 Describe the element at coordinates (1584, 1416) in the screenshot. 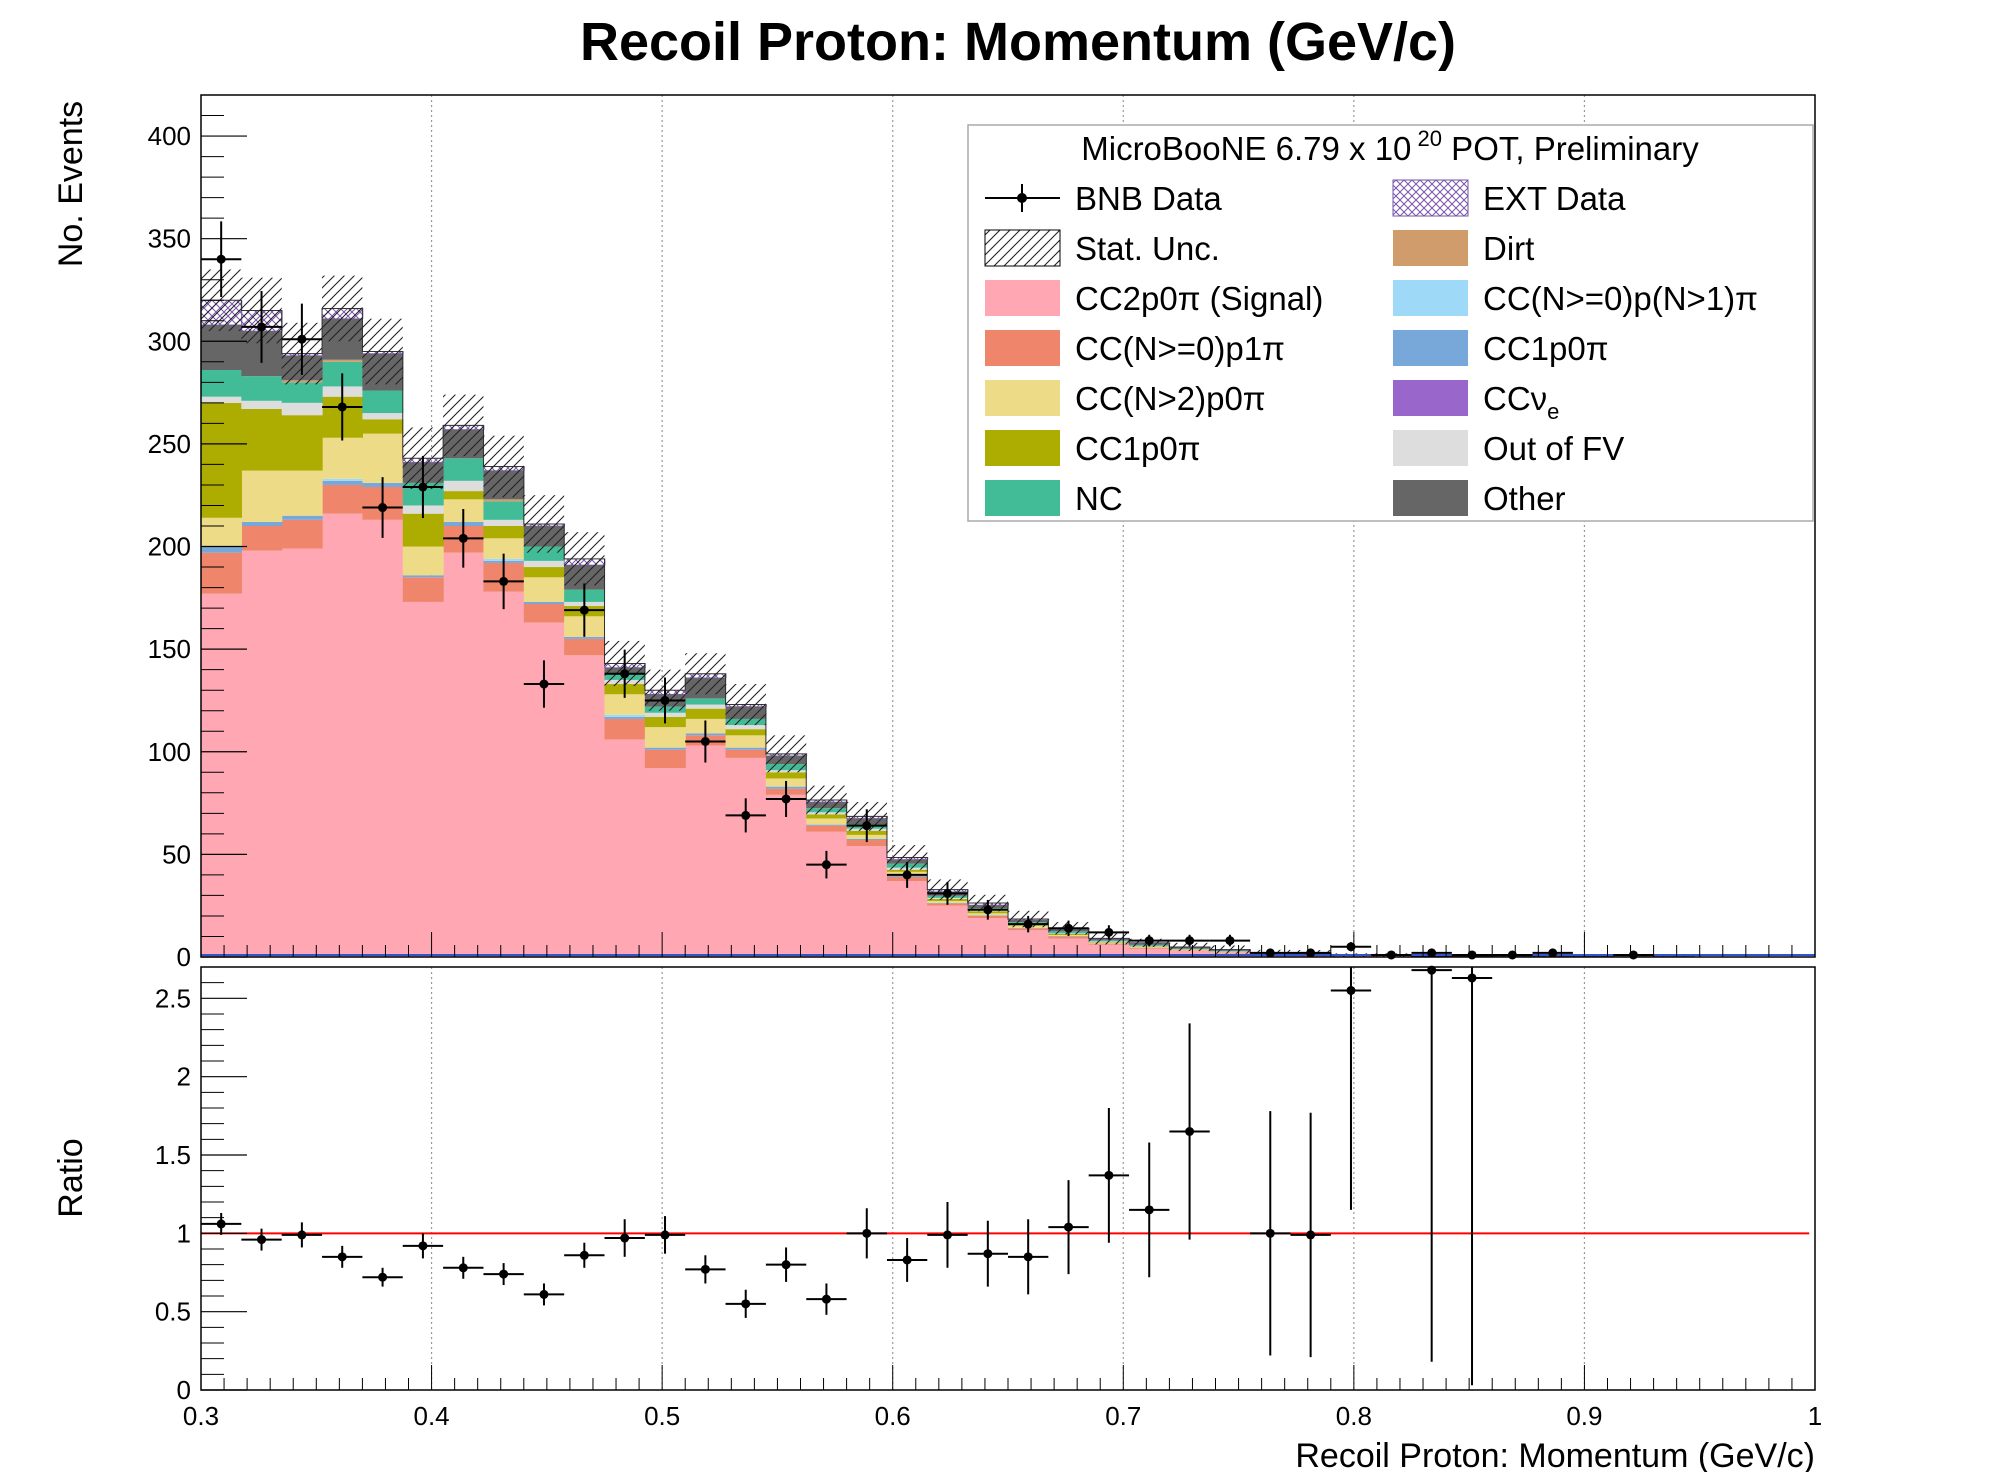

I see `x-tick-label: 0.9` at that location.